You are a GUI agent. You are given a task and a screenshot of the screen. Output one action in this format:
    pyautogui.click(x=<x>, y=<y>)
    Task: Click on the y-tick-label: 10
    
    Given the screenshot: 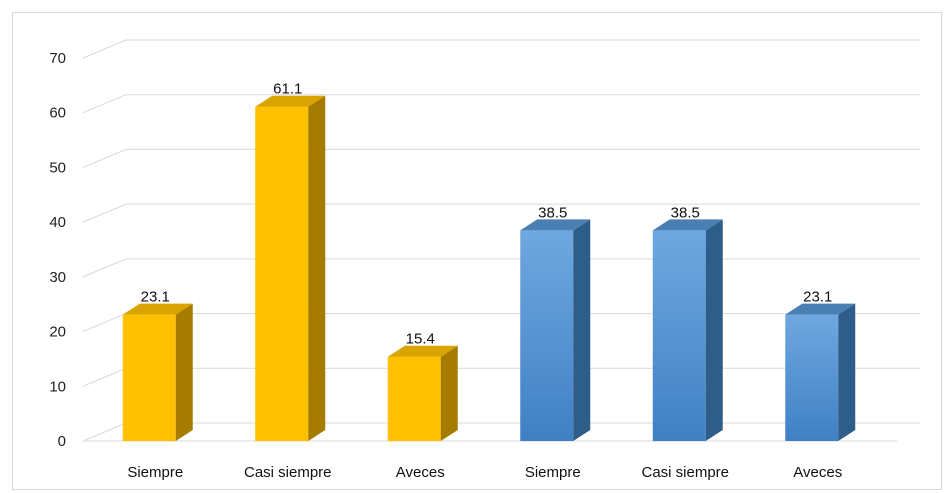 What is the action you would take?
    pyautogui.click(x=57, y=386)
    